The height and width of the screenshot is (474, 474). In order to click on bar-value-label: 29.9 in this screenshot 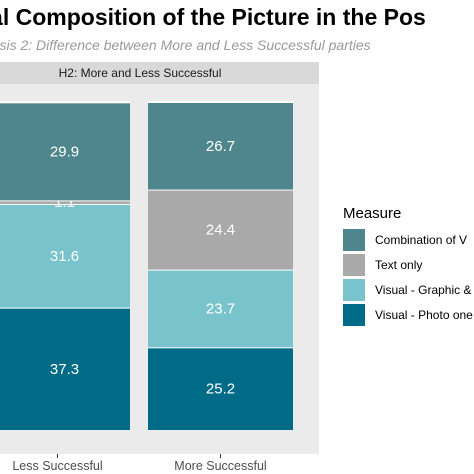, I will do `click(64, 151)`.